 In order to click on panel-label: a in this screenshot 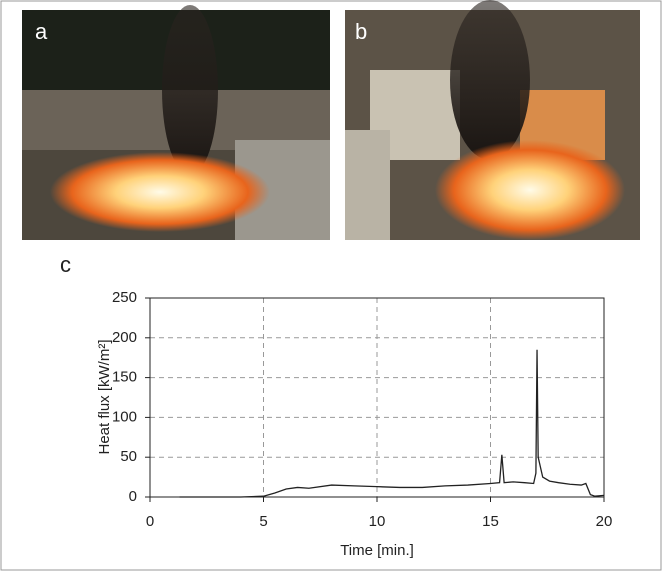, I will do `click(41, 31)`.